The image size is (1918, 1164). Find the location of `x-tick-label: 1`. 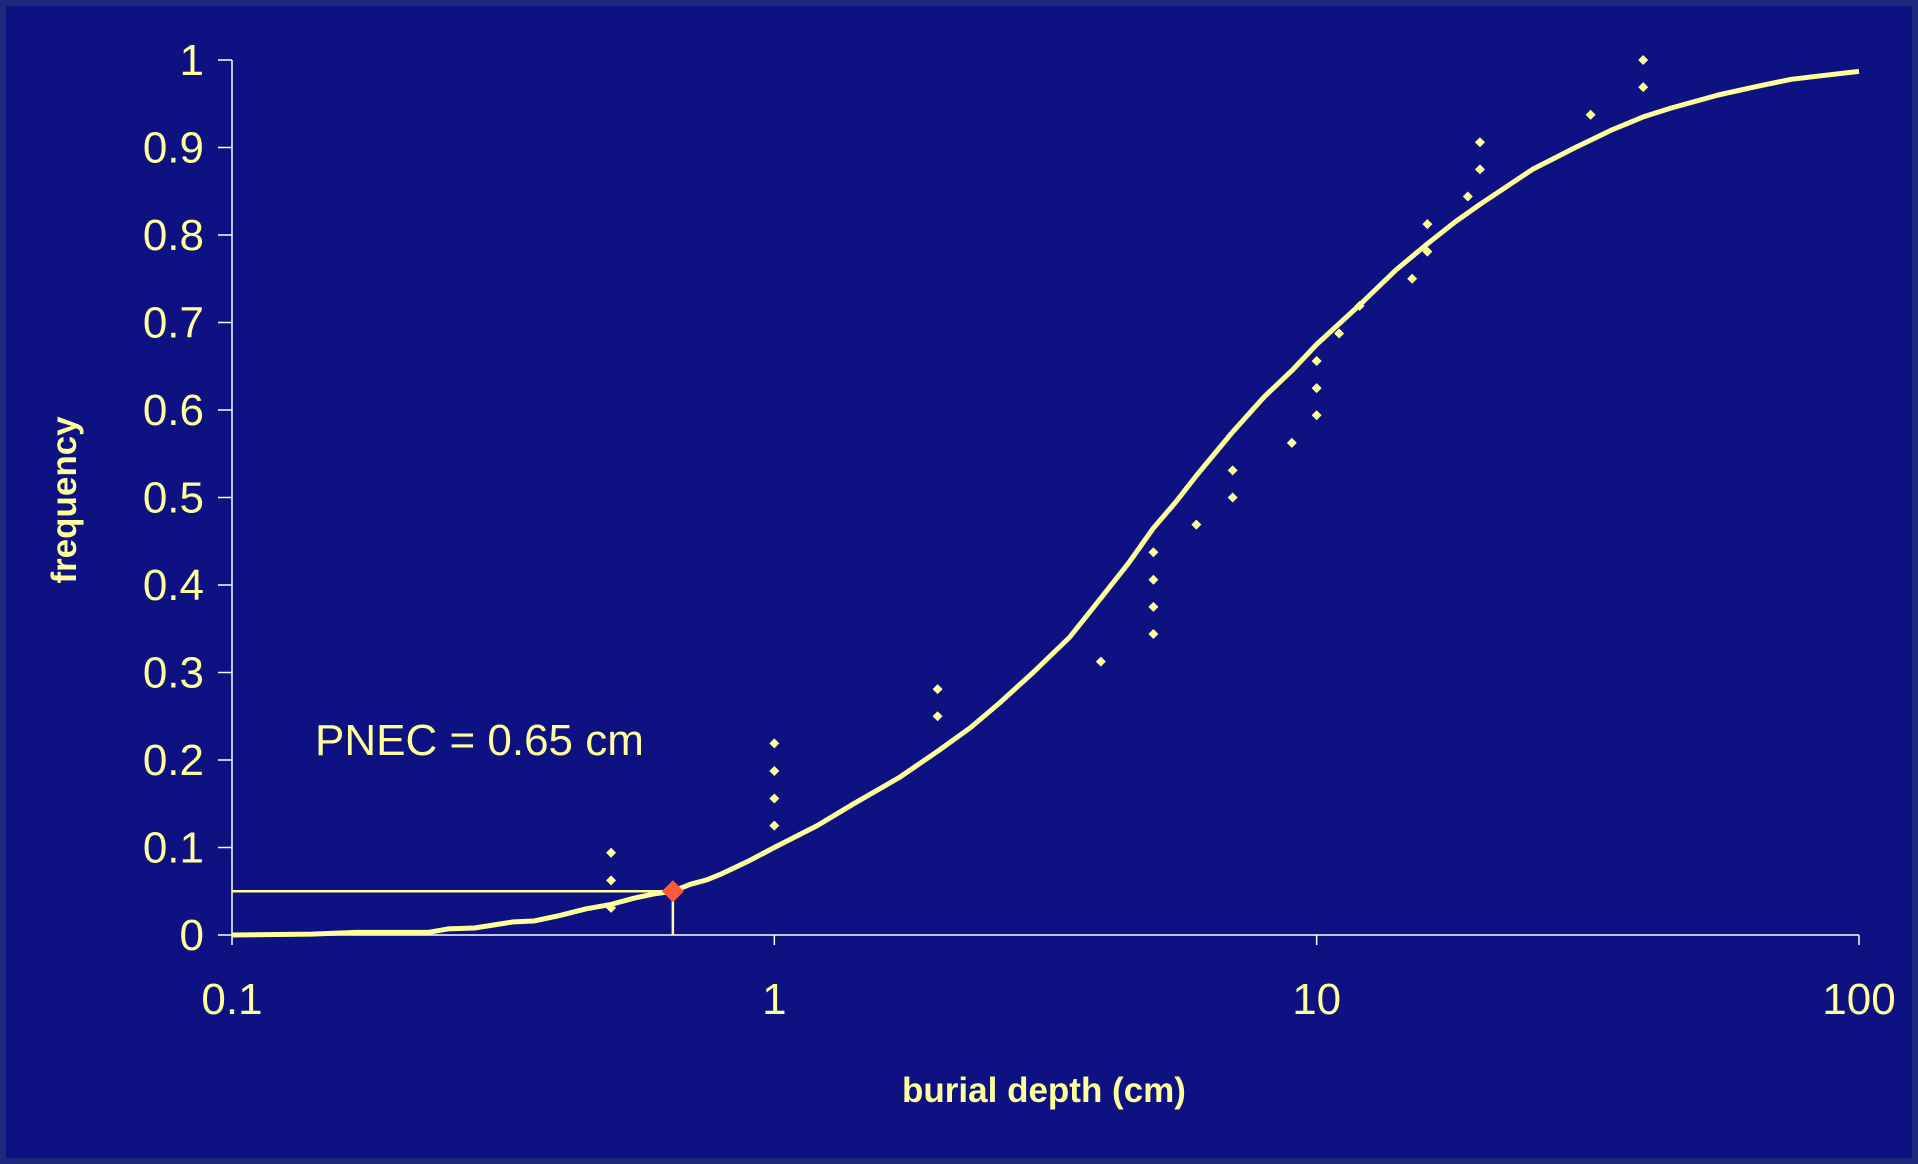

x-tick-label: 1 is located at coordinates (774, 999).